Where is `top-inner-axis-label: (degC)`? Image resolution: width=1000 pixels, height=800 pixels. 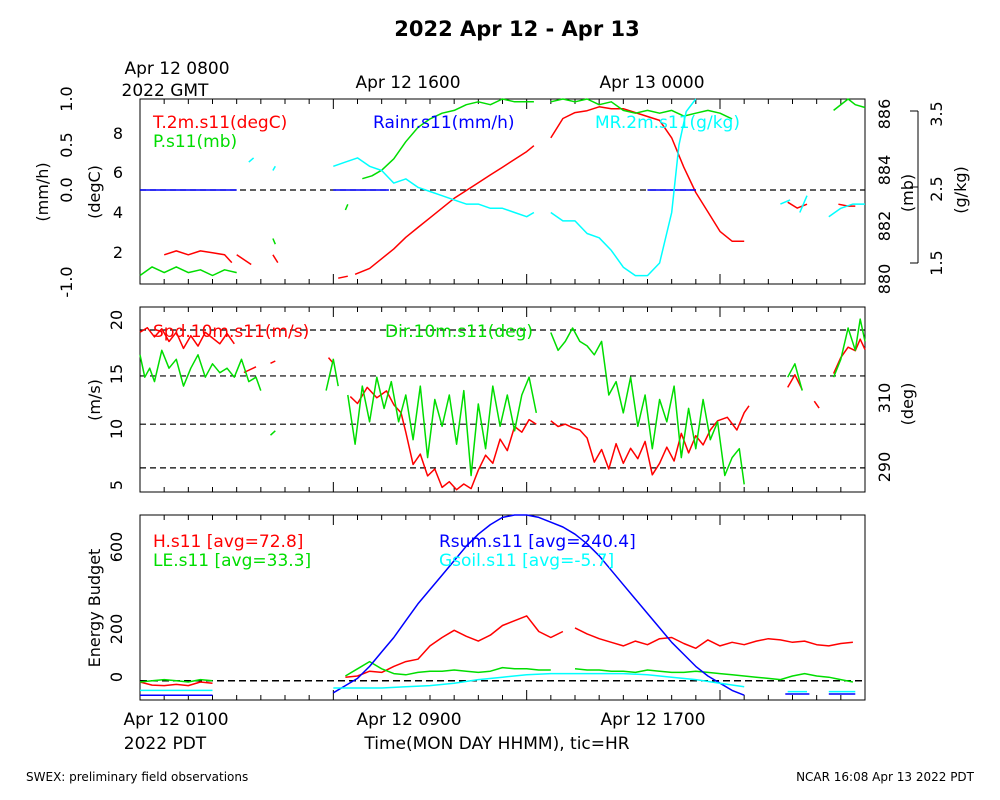
top-inner-axis-label: (degC) is located at coordinates (94, 192).